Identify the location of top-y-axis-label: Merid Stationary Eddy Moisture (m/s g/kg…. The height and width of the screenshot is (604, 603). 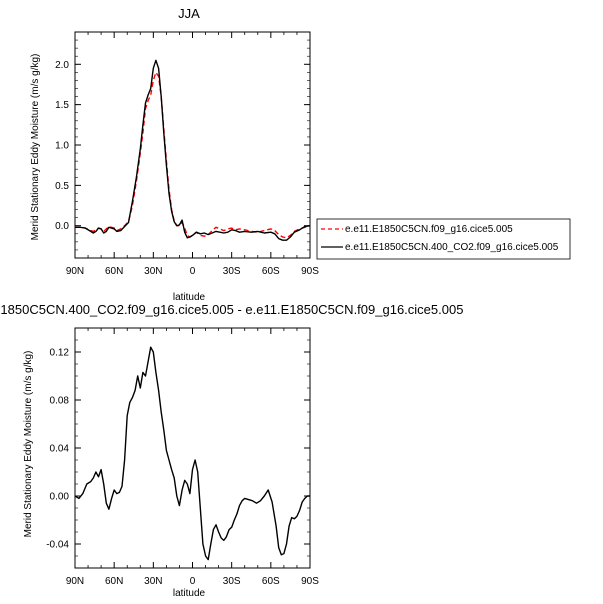
(35, 147).